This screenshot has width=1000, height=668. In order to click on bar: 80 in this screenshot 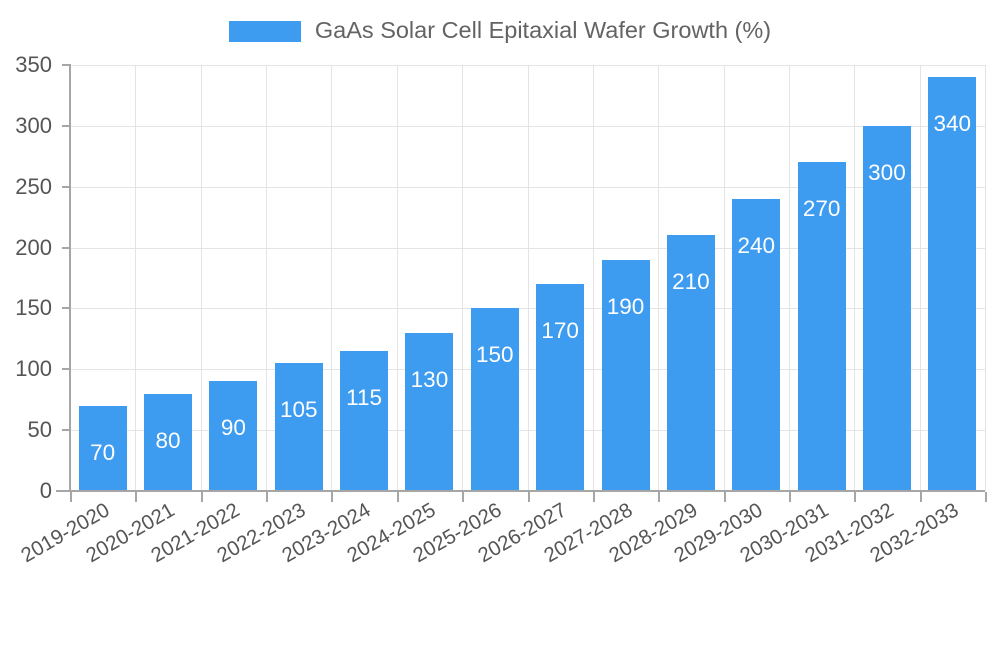, I will do `click(168, 442)`.